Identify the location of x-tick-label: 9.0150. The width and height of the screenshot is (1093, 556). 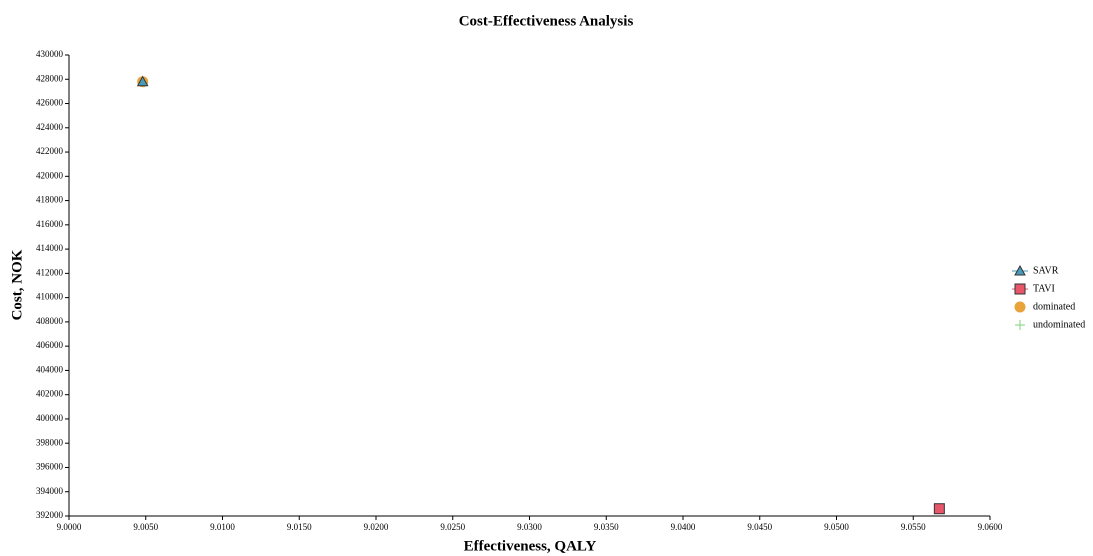
(299, 527).